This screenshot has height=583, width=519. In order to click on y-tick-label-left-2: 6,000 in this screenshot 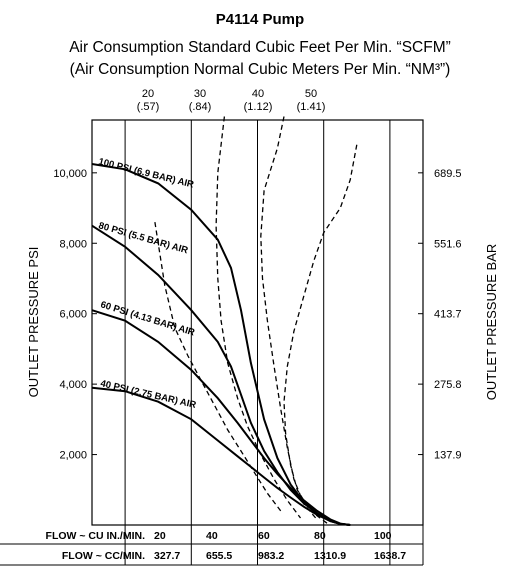, I will do `click(73, 315)`.